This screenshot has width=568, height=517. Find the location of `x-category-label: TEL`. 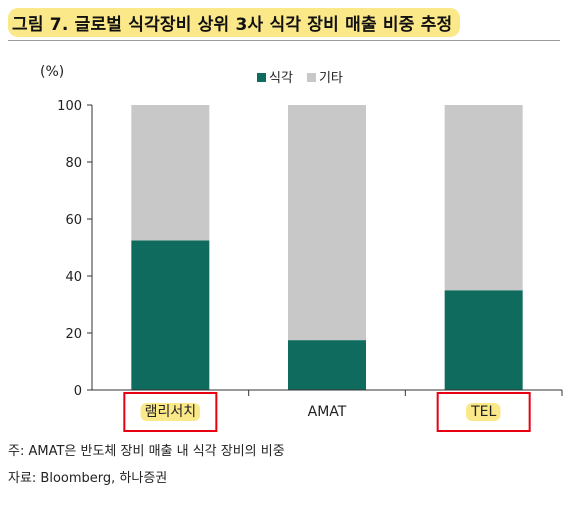

x-category-label: TEL is located at coordinates (483, 412).